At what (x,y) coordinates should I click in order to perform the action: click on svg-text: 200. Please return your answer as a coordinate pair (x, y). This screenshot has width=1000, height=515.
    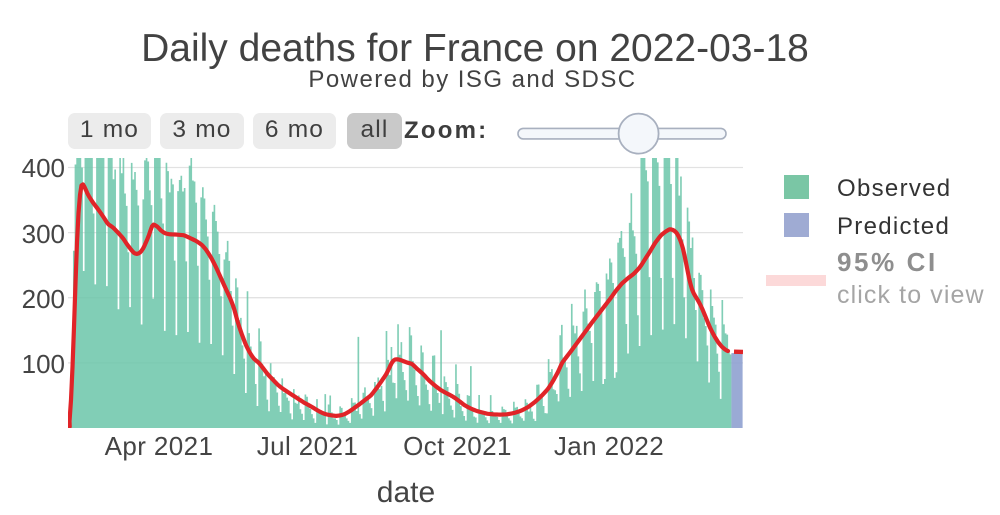
    Looking at the image, I should click on (43, 299).